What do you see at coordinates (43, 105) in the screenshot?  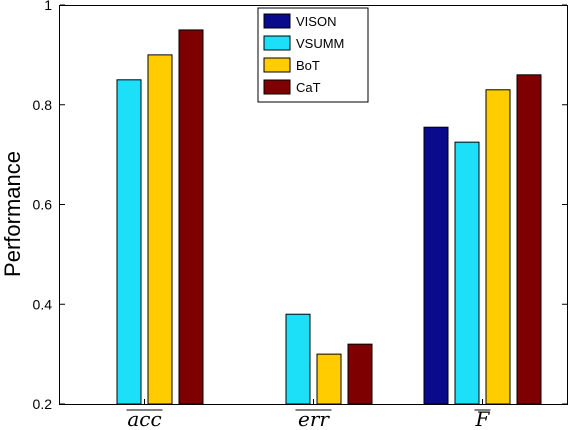 I see `y-tick-label: 0.8` at bounding box center [43, 105].